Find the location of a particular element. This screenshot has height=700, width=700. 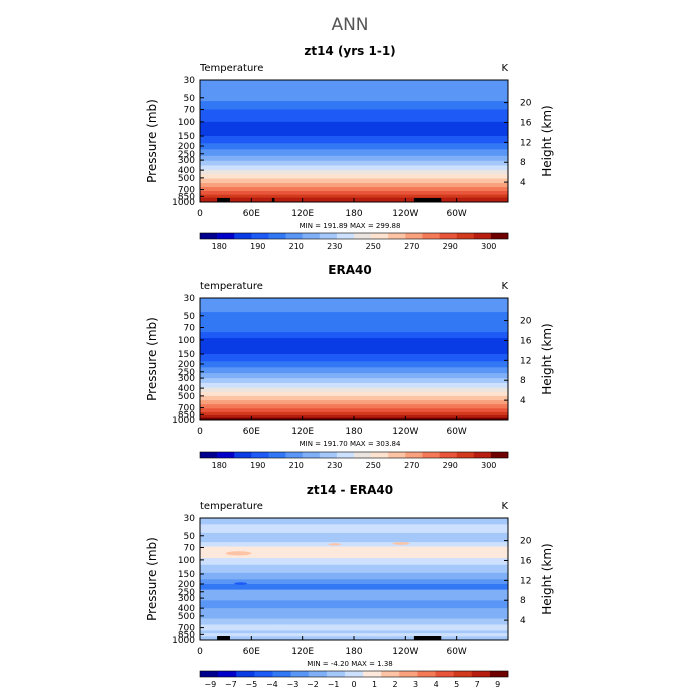

y-tick-label: 850 is located at coordinates (186, 635).